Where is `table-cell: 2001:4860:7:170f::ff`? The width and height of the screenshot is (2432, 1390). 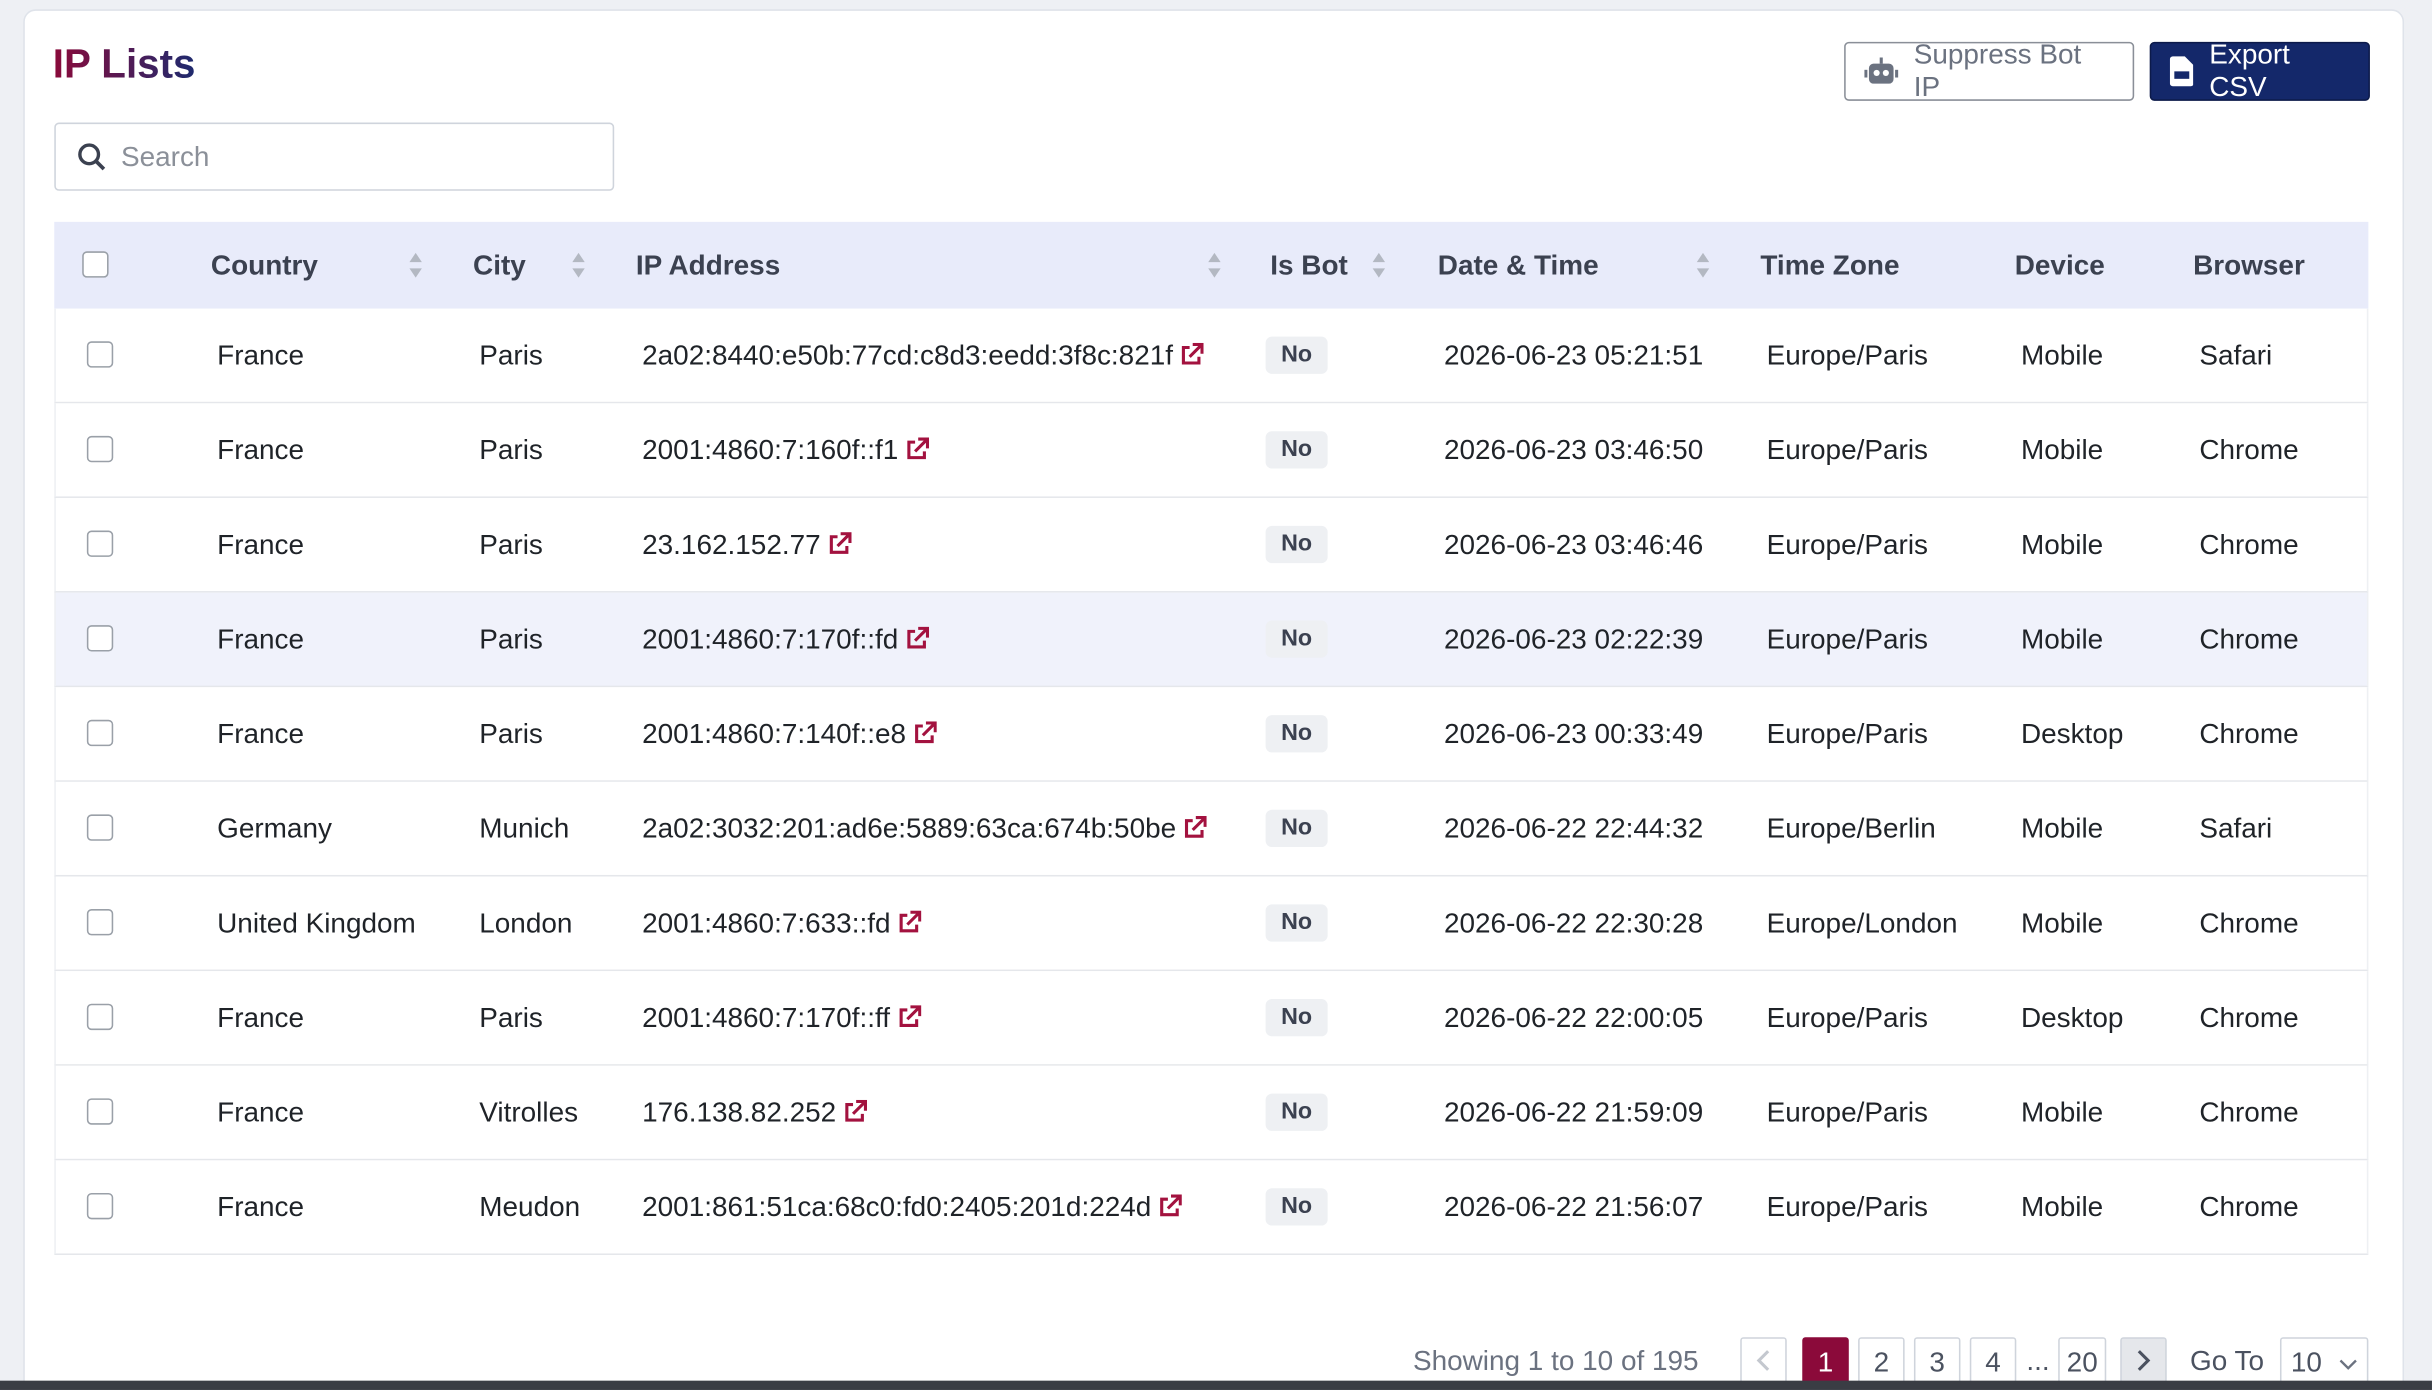 table-cell: 2001:4860:7:170f::ff is located at coordinates (782, 1018).